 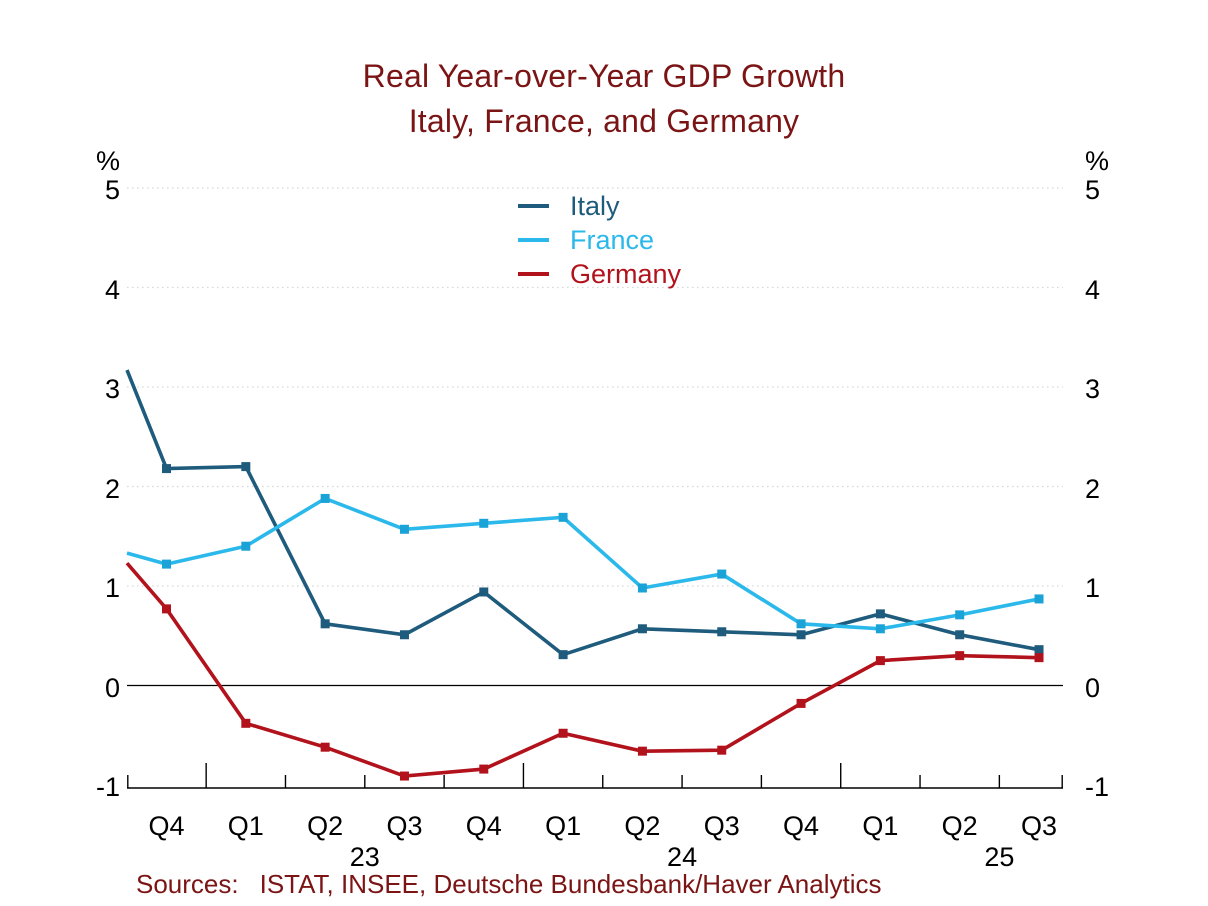 I want to click on y-tick-label-left-1: 1, so click(x=112, y=588).